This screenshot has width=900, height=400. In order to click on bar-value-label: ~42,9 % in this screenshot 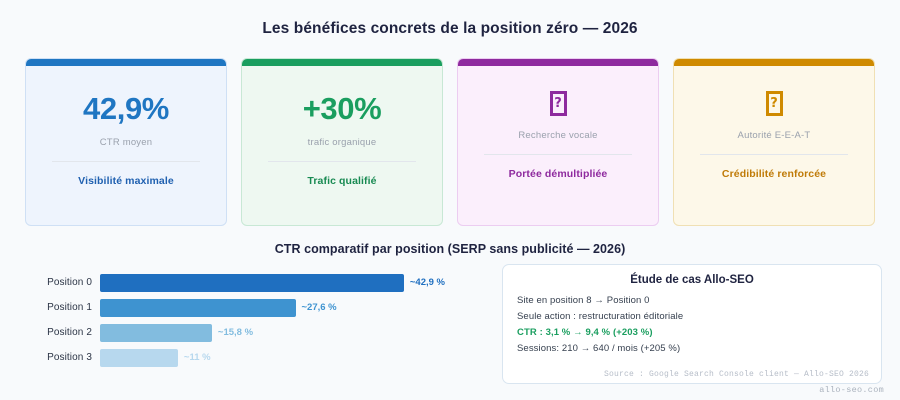, I will do `click(427, 282)`.